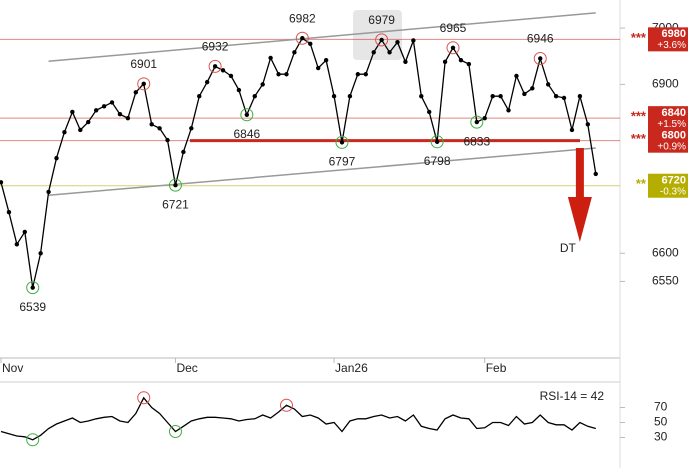  What do you see at coordinates (641, 183) in the screenshot?
I see `level-stars: **` at bounding box center [641, 183].